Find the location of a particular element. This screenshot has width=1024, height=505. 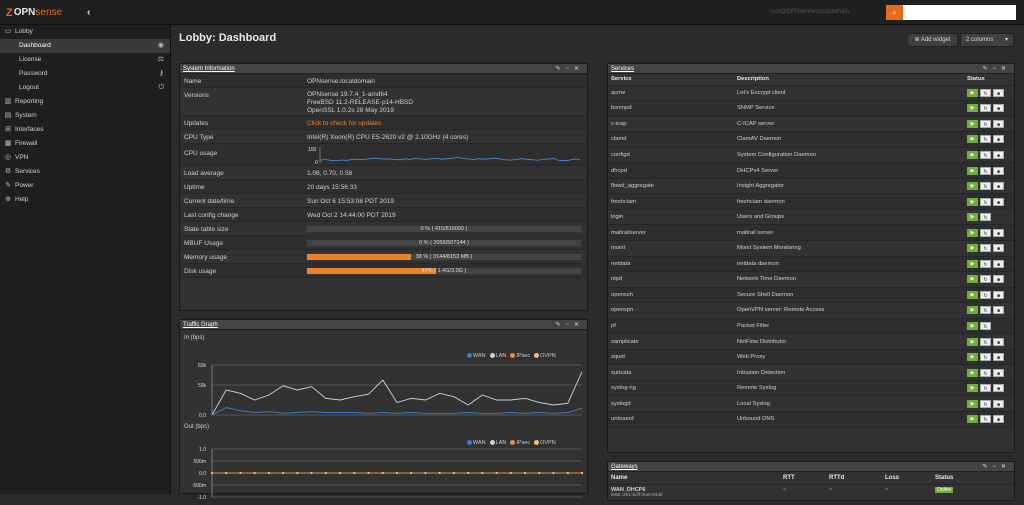

opnsense-logo: Z OPNsense is located at coordinates (34, 12).